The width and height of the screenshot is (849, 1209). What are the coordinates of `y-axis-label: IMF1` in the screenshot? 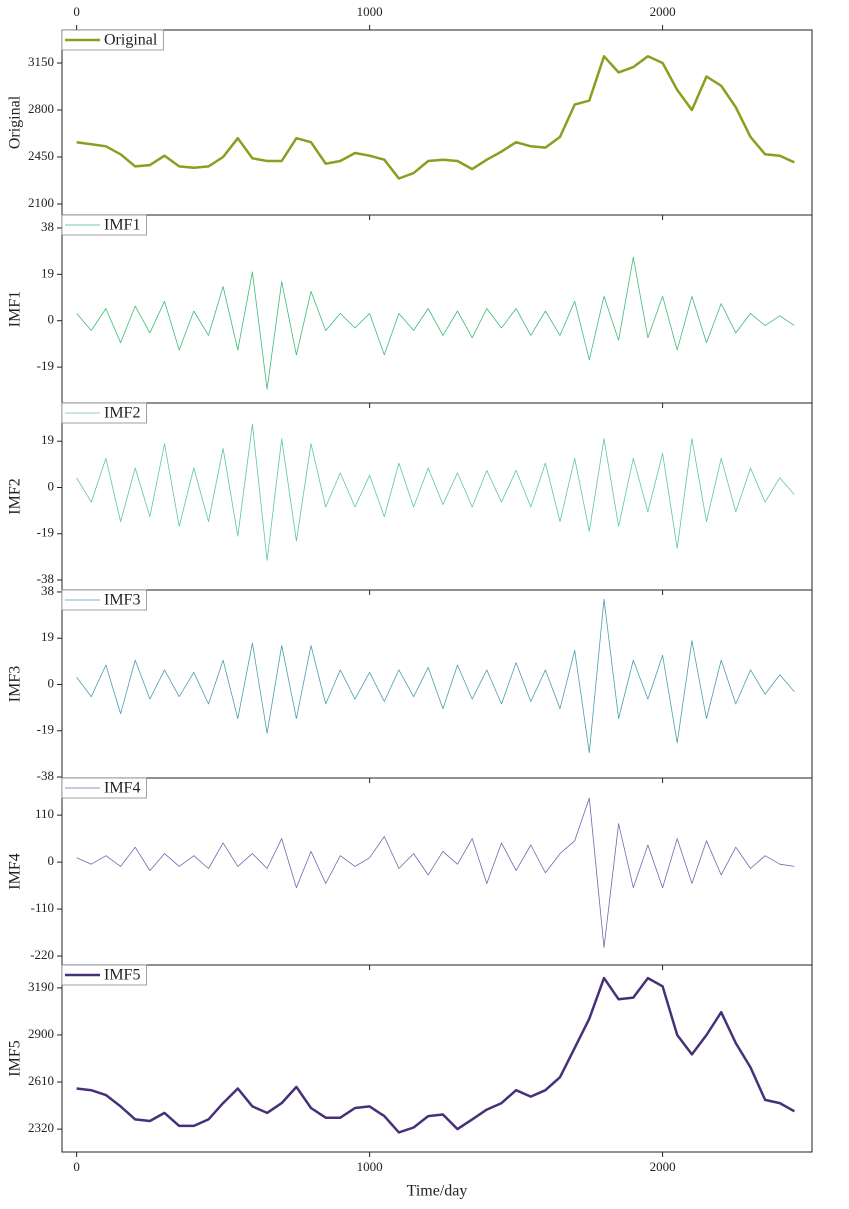 It's located at (15, 309).